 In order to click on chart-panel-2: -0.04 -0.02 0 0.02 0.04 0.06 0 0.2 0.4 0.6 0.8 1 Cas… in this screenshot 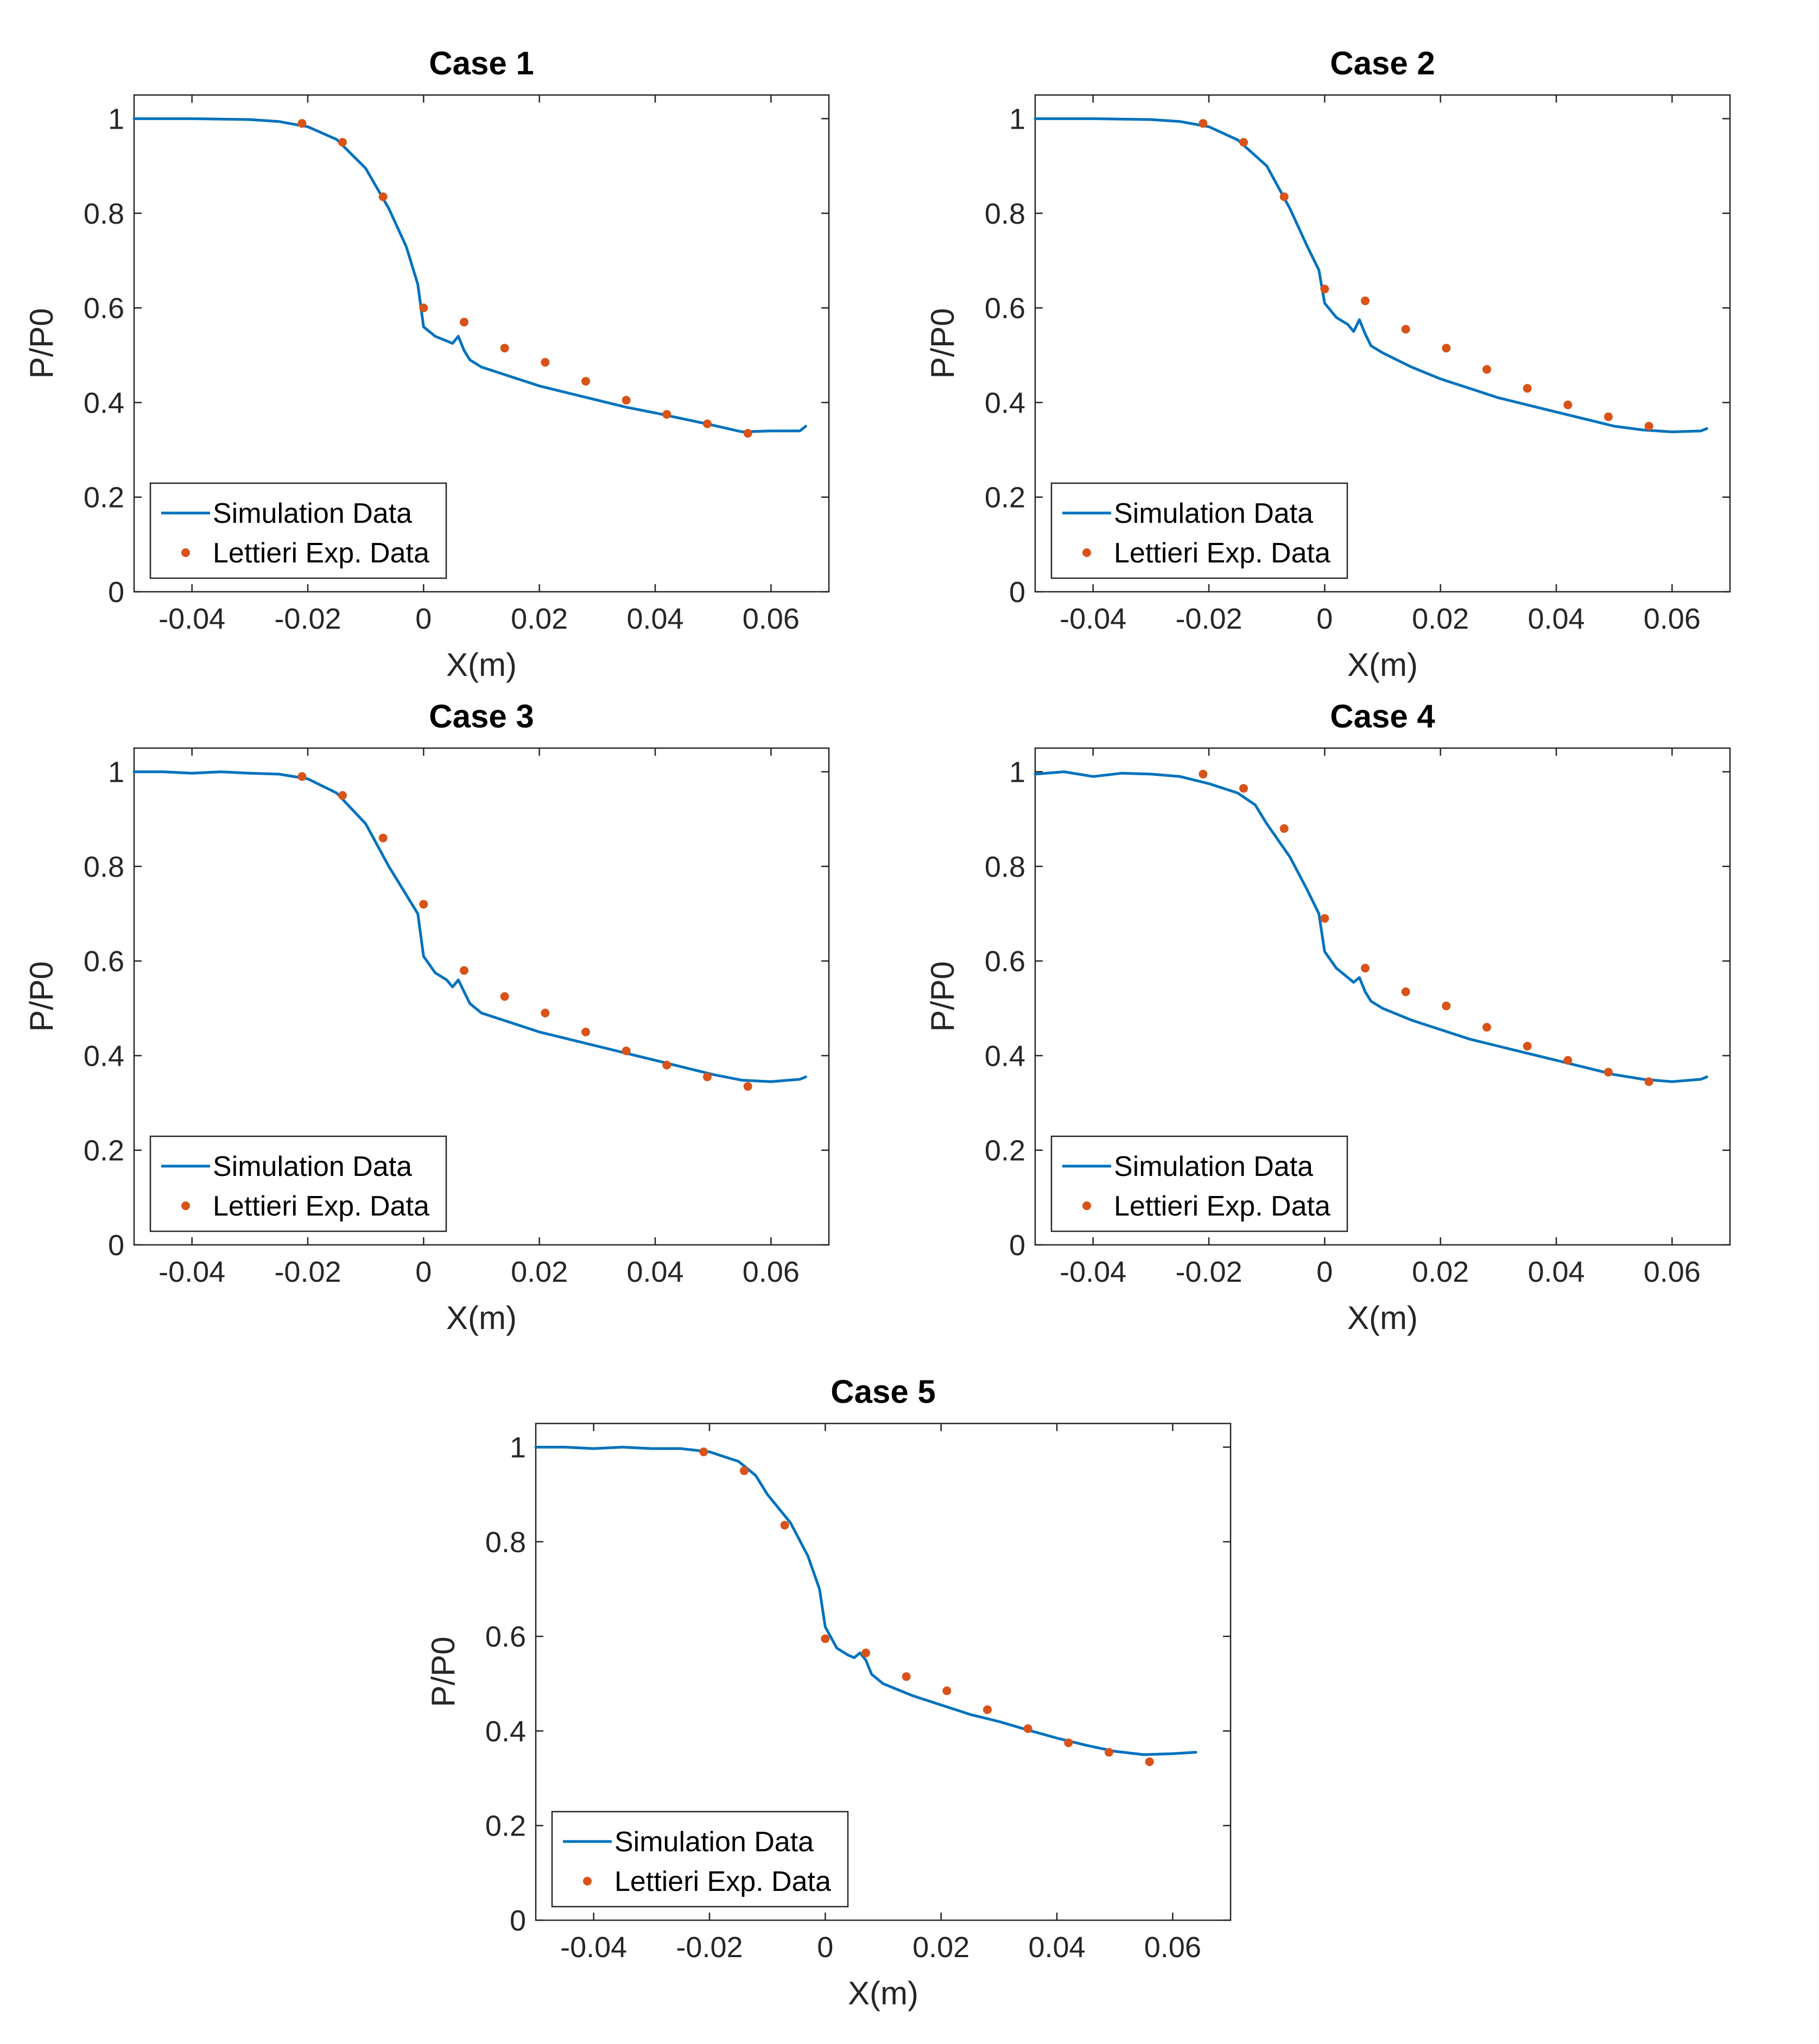, I will do `click(1327, 364)`.